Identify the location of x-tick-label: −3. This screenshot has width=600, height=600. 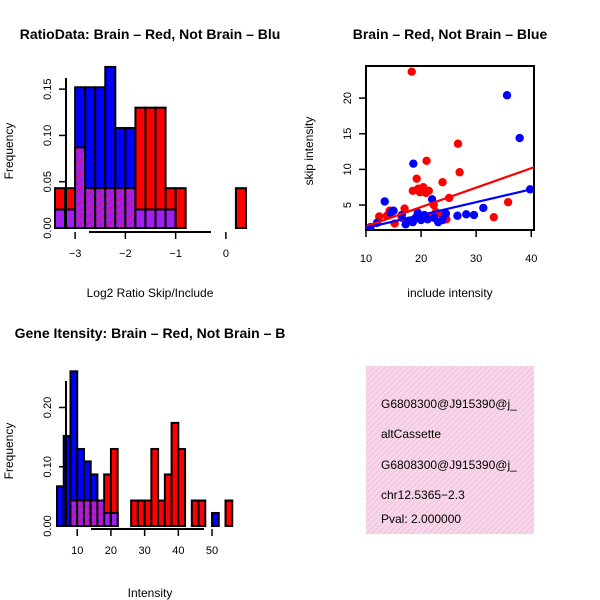
(75, 254).